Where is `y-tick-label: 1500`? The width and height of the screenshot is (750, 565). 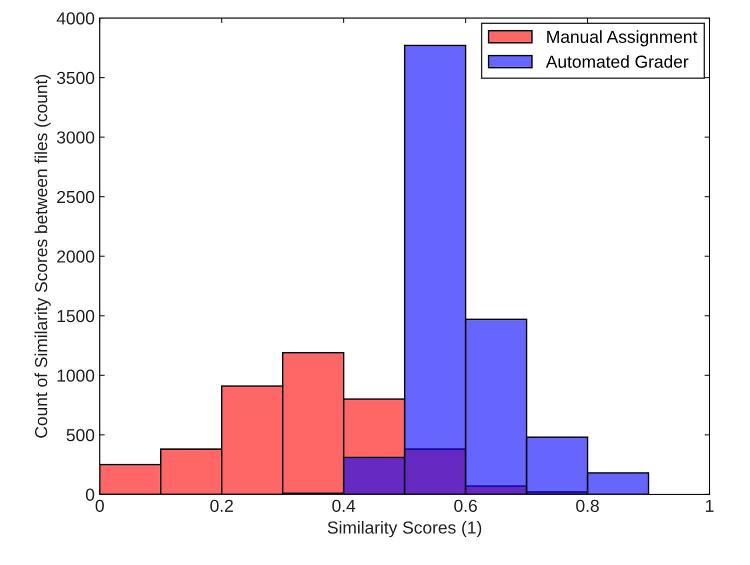
y-tick-label: 1500 is located at coordinates (76, 316).